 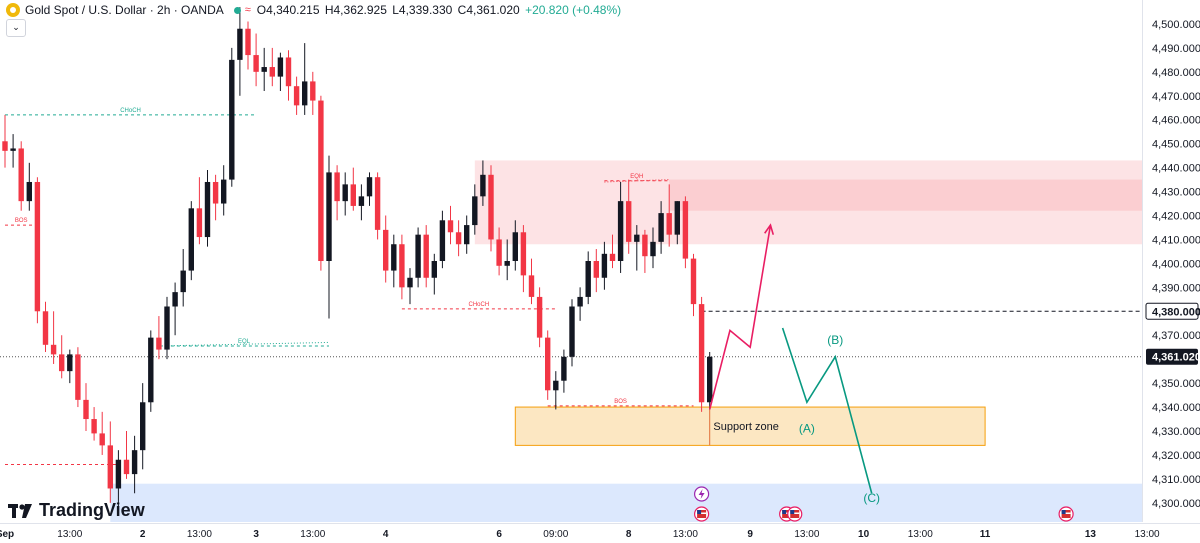 What do you see at coordinates (1176, 49) in the screenshot?
I see `price-tick-label: 4,490.000` at bounding box center [1176, 49].